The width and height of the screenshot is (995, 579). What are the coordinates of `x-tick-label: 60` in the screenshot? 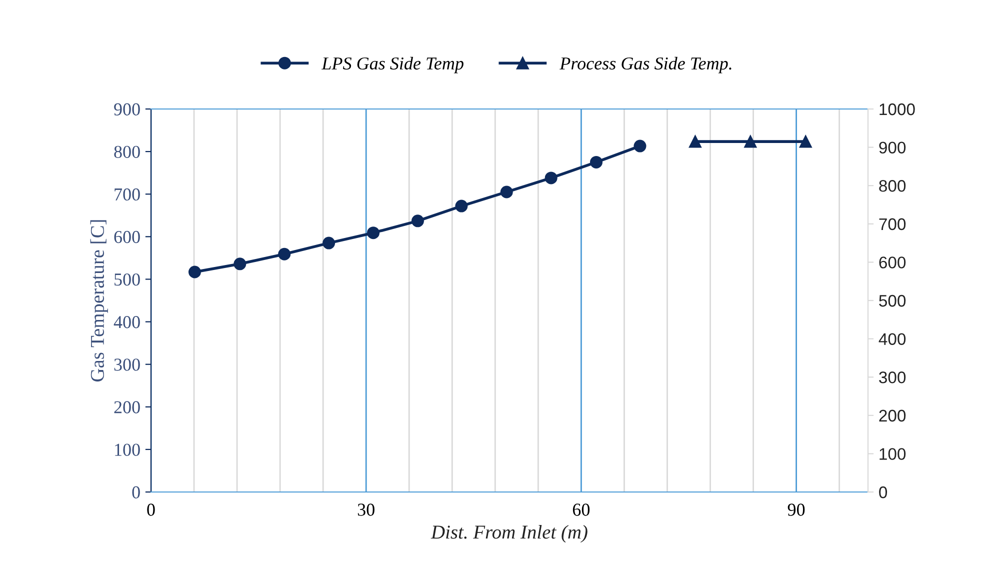 It's located at (581, 510).